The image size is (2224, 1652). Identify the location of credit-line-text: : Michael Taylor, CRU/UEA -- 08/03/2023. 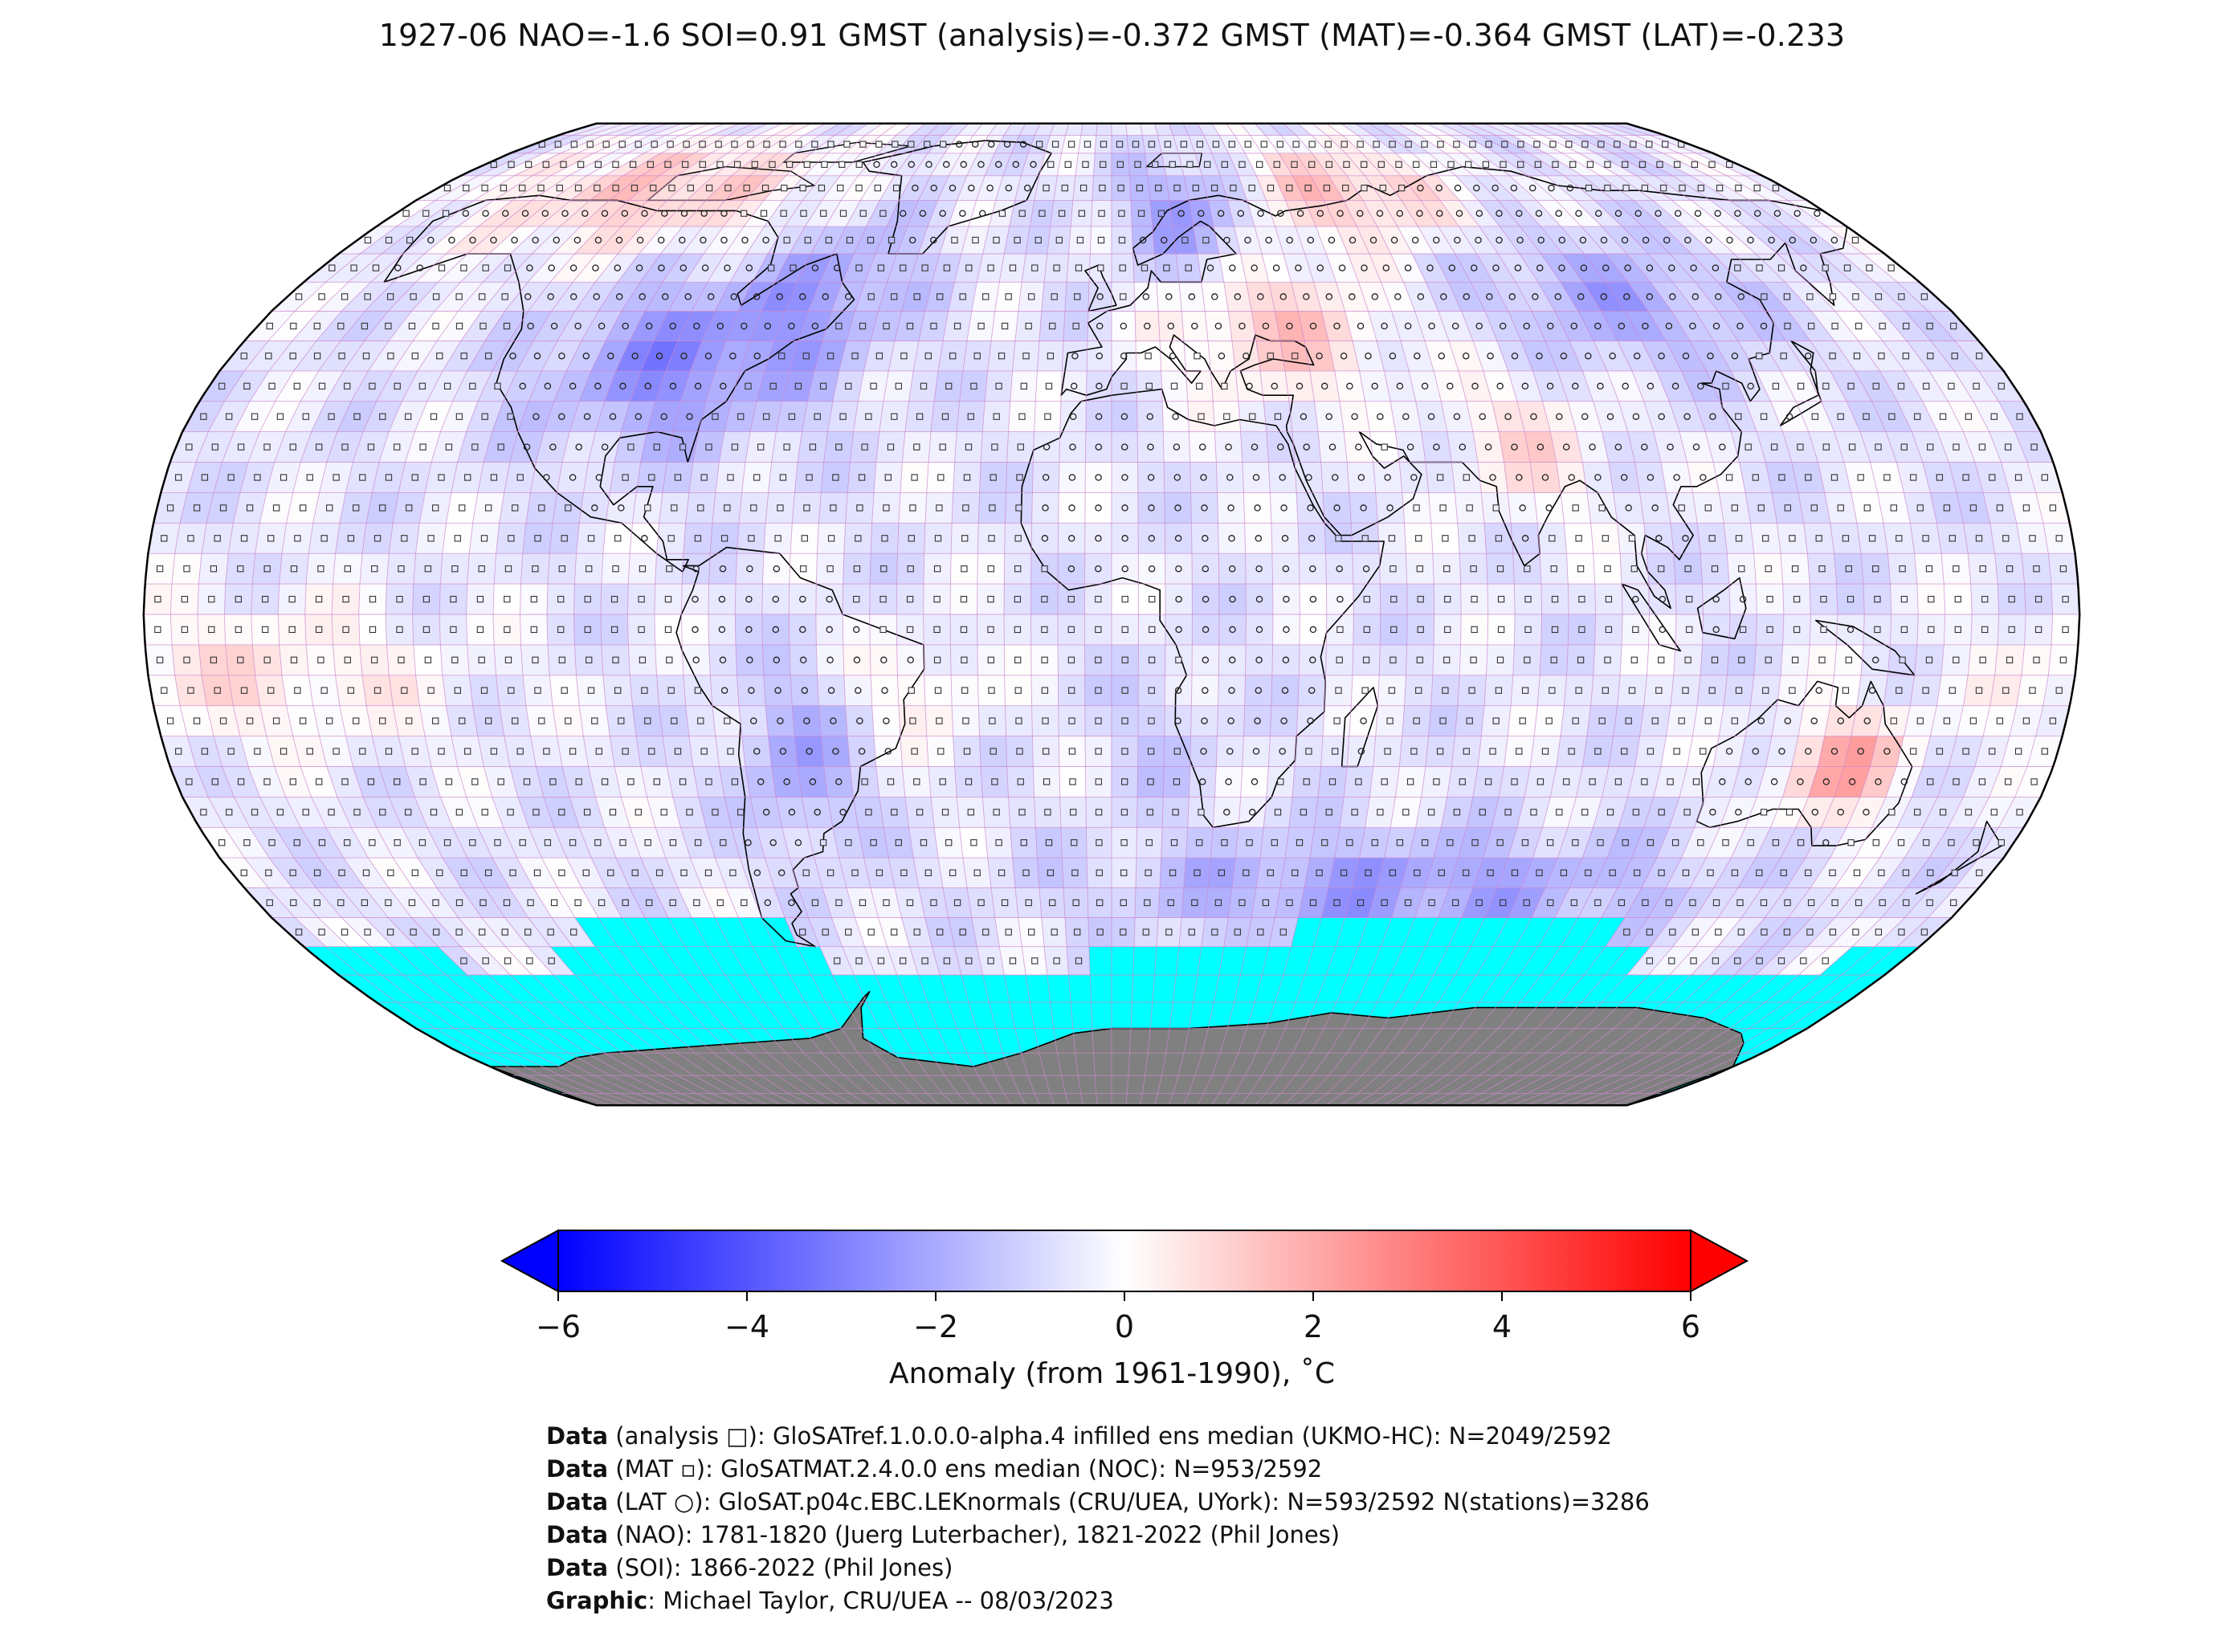
(880, 1600).